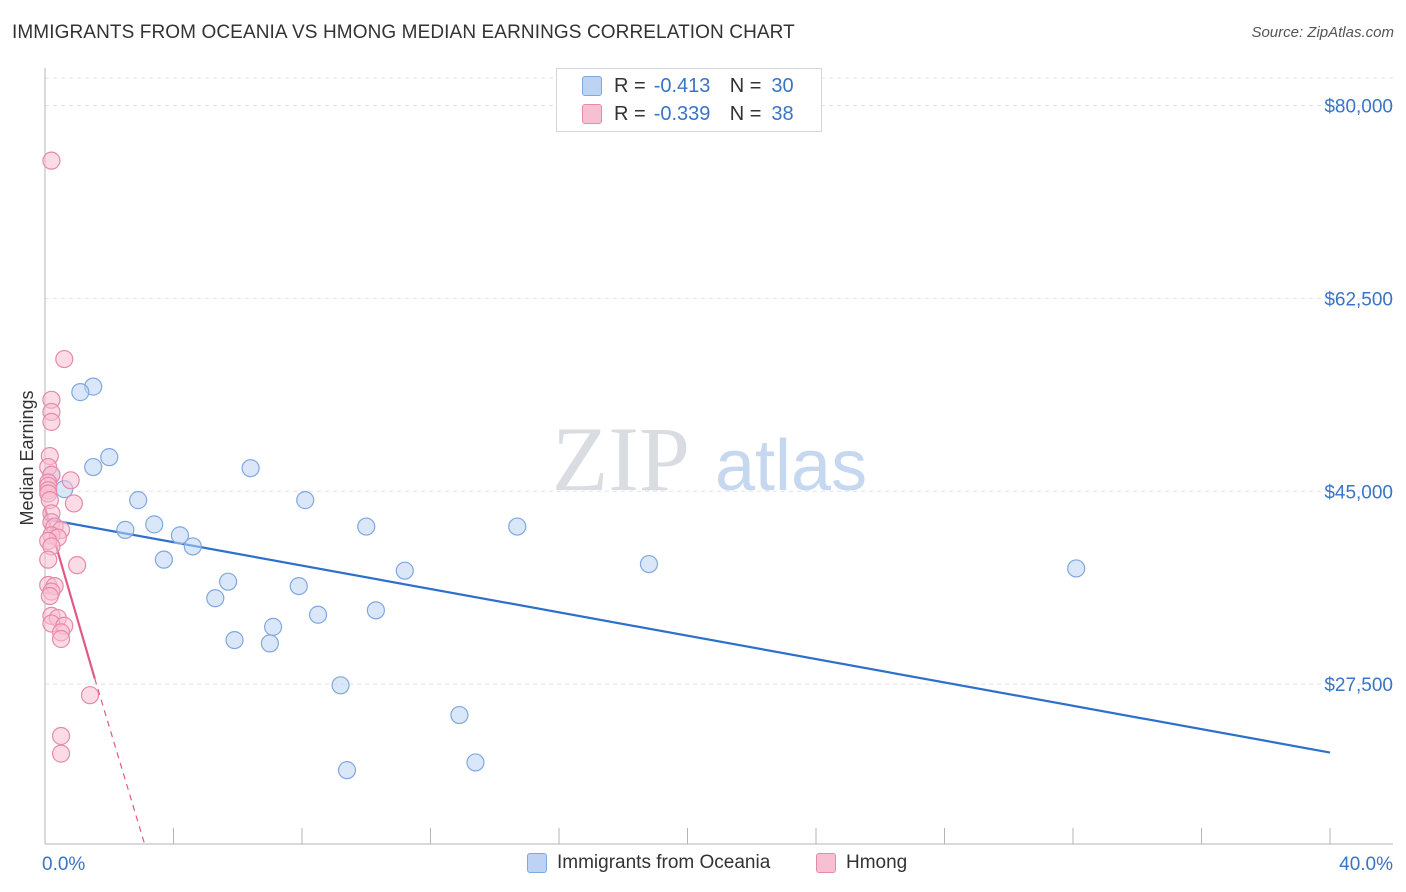 The height and width of the screenshot is (892, 1406). I want to click on y-axis-title: Median Earnings, so click(27, 457).